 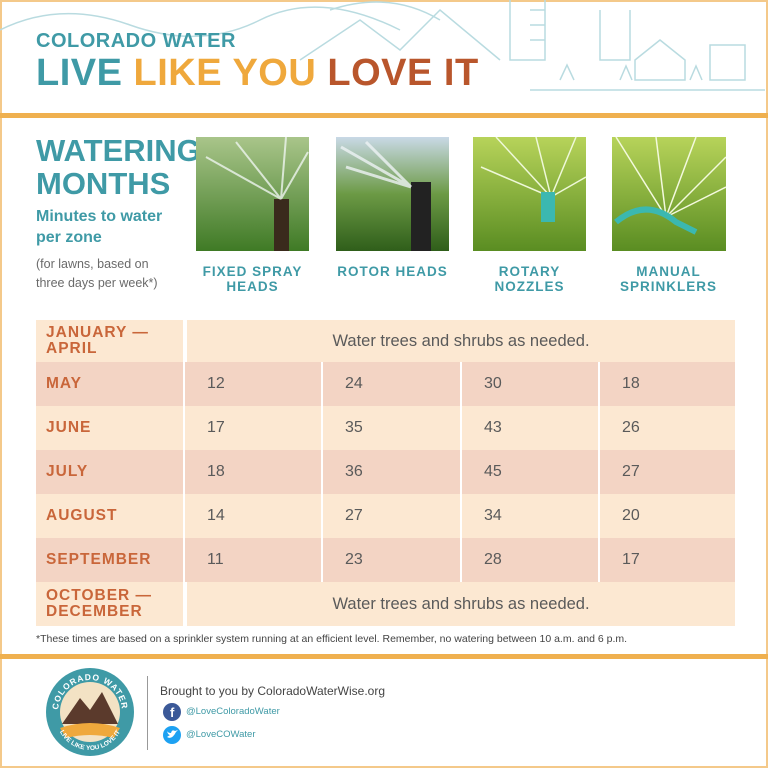 I want to click on subtitle: Minutes to water per zone, so click(x=99, y=227).